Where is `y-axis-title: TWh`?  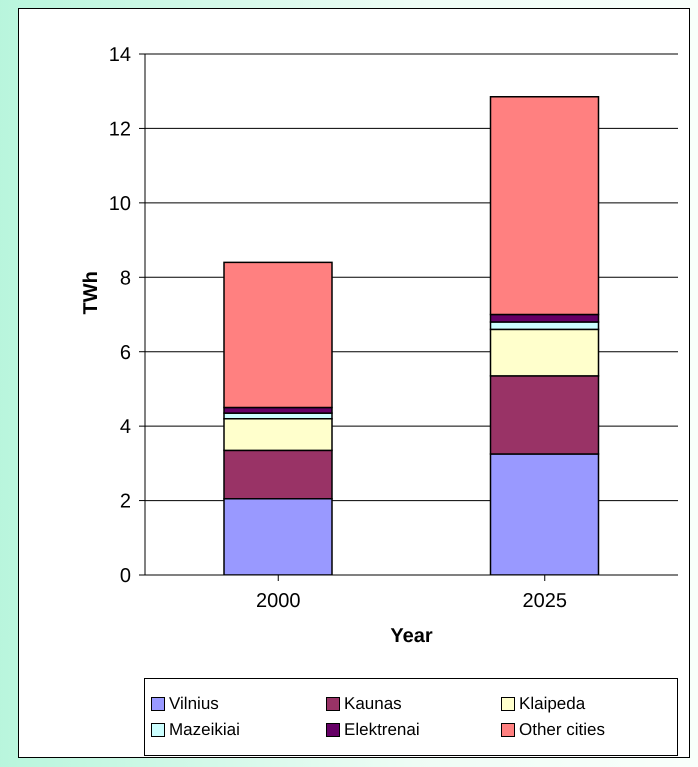
y-axis-title: TWh is located at coordinates (91, 292).